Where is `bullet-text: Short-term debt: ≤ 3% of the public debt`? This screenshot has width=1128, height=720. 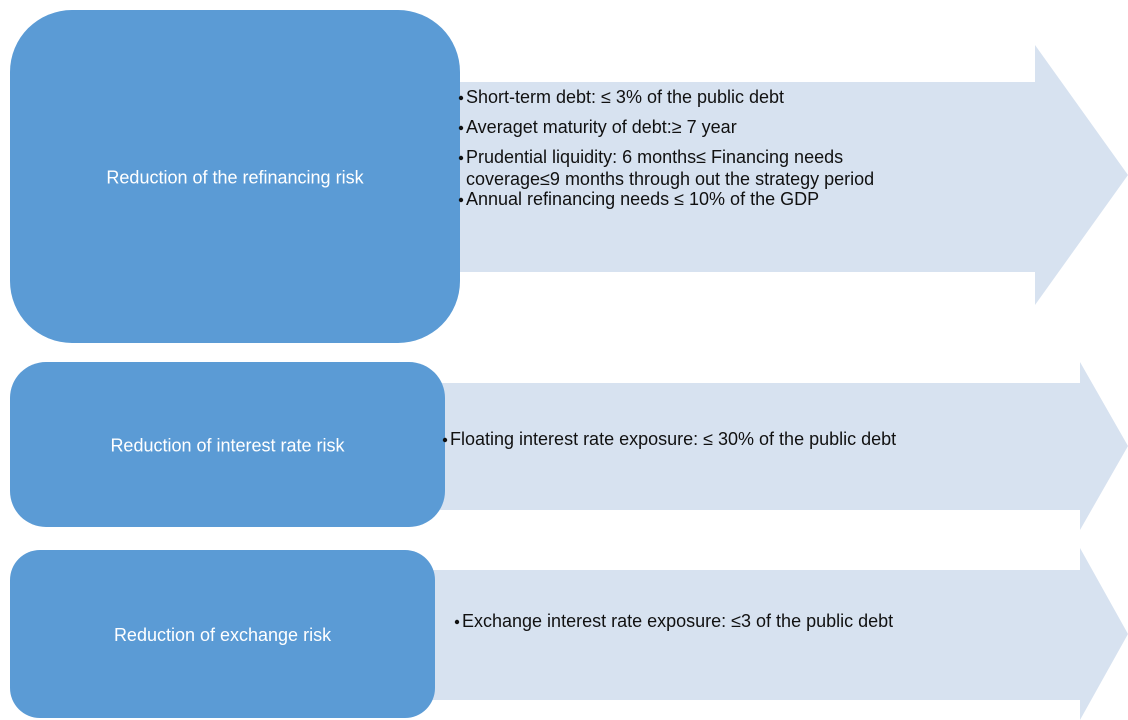
bullet-text: Short-term debt: ≤ 3% of the public debt is located at coordinates (625, 97).